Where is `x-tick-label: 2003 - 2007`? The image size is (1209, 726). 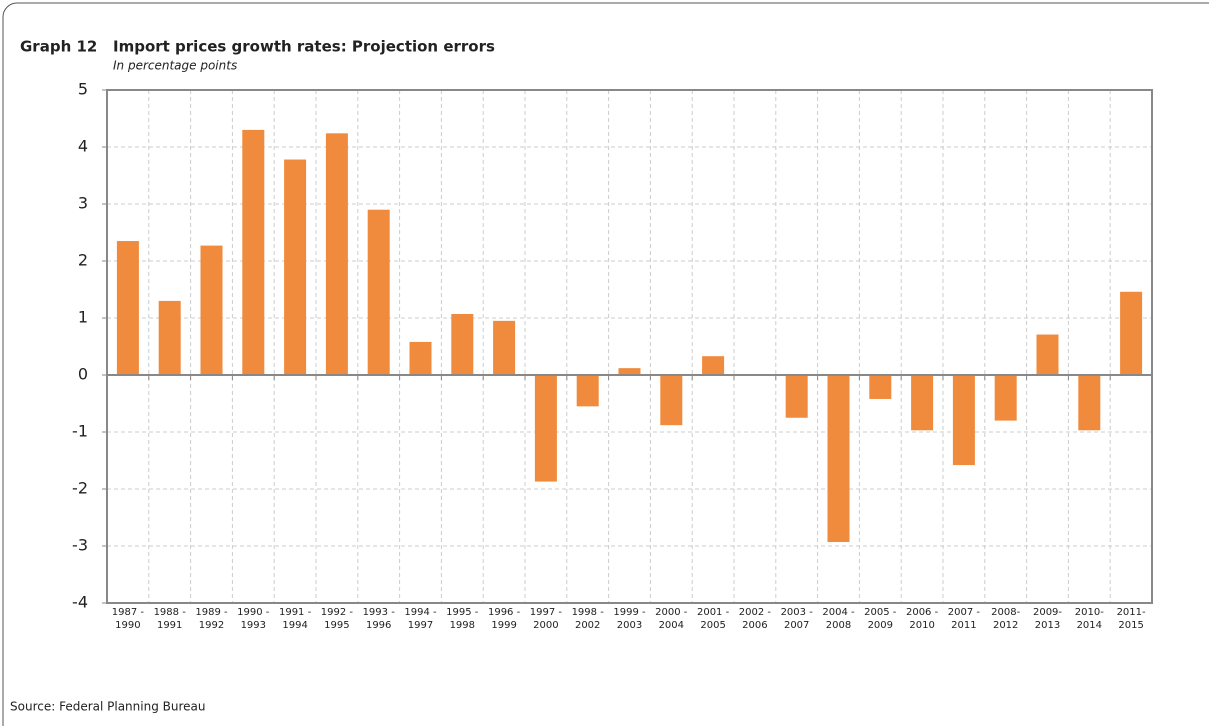 x-tick-label: 2003 - 2007 is located at coordinates (796, 619).